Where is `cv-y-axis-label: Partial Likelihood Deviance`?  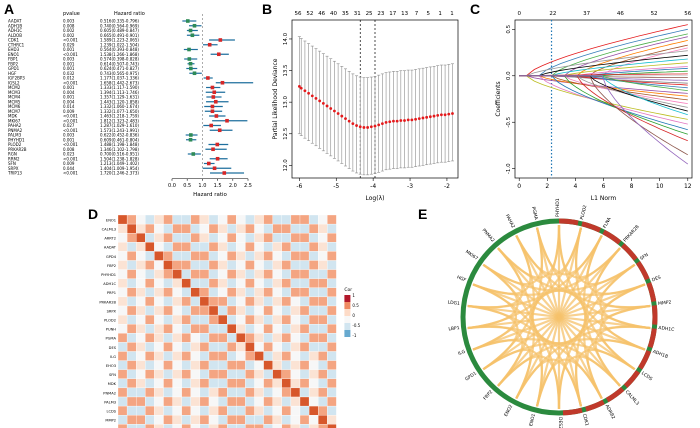
cv-y-axis-label: Partial Likelihood Deviance is located at coordinates (275, 98).